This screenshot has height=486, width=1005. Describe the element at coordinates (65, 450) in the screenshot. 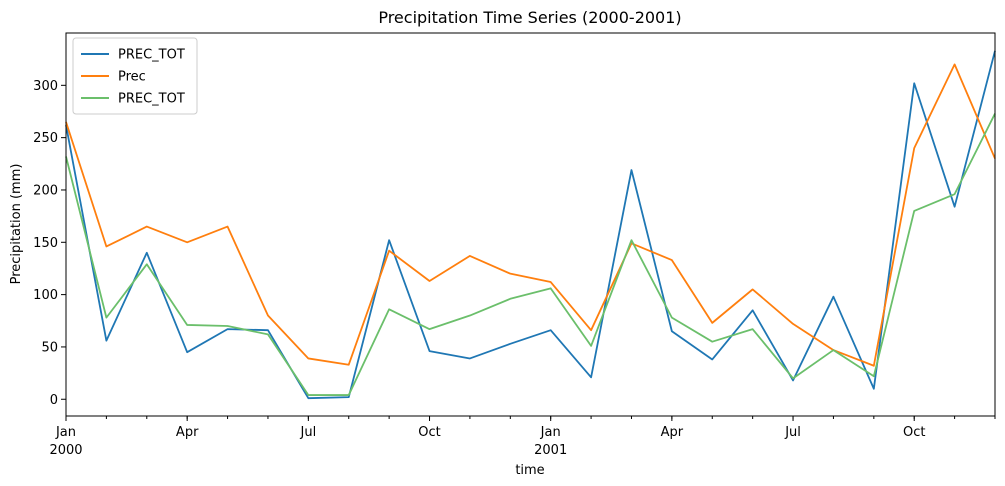

I see `x-tick-year-label: 2000` at that location.